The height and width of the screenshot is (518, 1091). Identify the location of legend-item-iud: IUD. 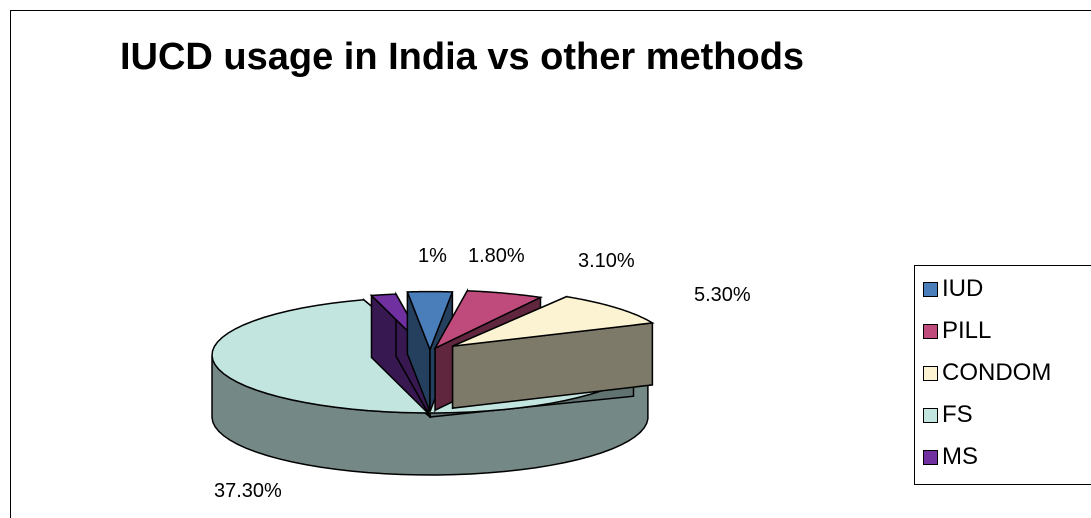
(953, 289).